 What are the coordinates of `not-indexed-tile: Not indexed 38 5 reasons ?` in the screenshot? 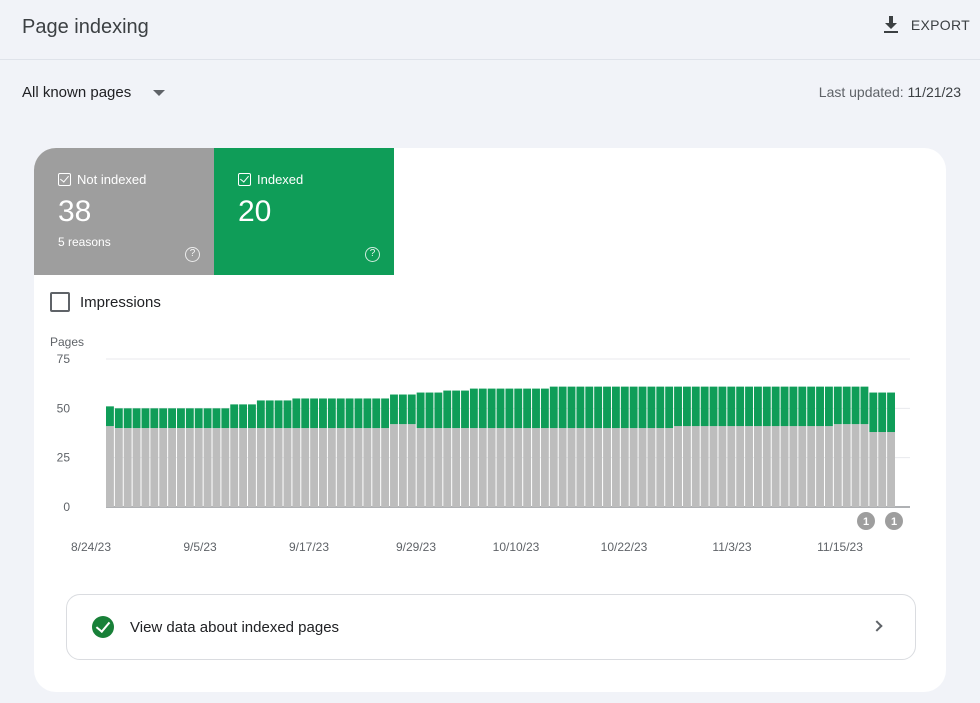 It's located at (124, 211).